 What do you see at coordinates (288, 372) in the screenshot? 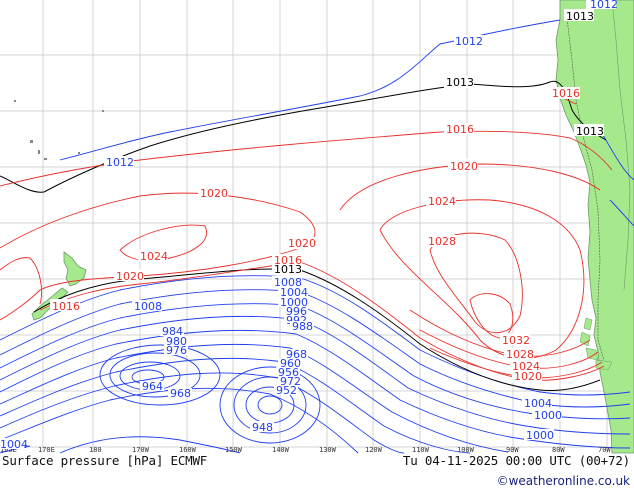
I see `label-956: 956` at bounding box center [288, 372].